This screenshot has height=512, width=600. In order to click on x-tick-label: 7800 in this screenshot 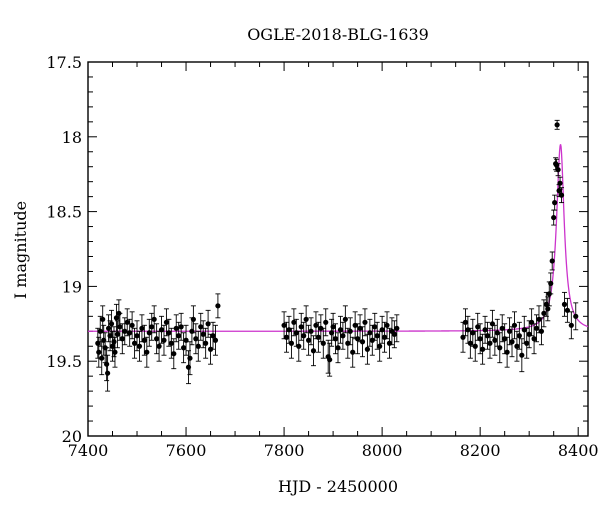, I will do `click(284, 450)`.